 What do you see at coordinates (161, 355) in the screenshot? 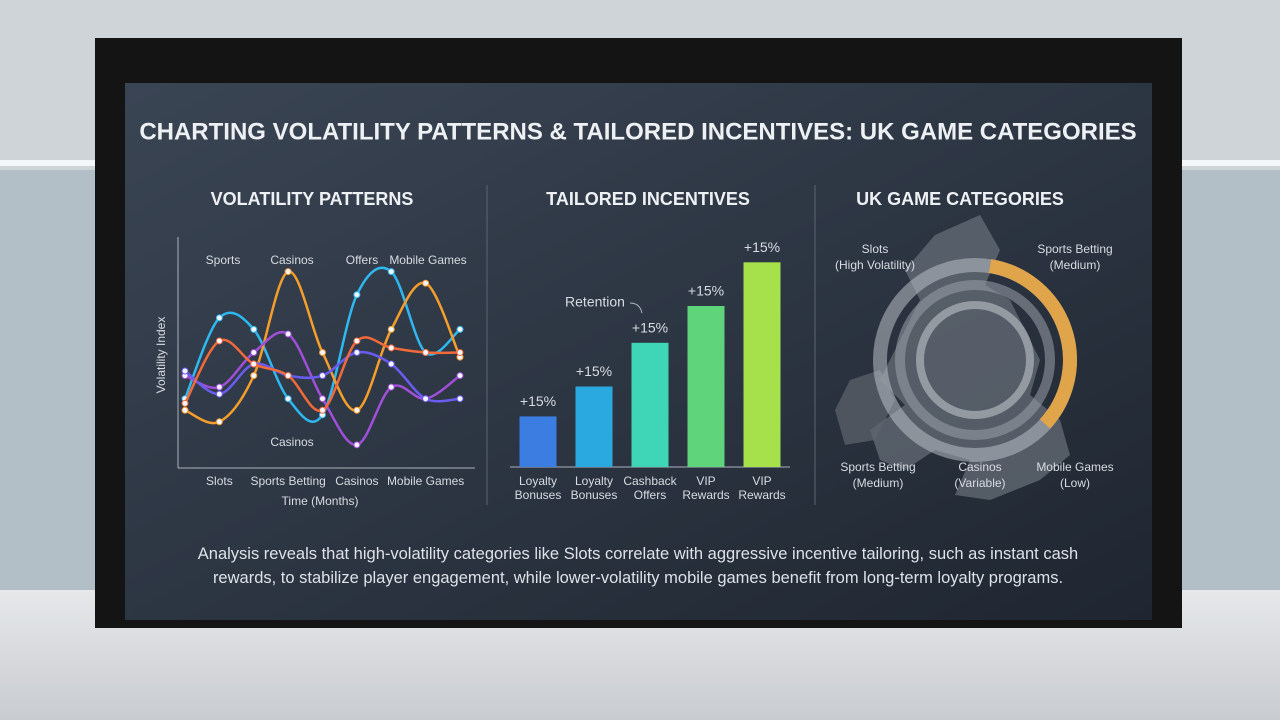
I see `y-axis-label: Volatility Index` at bounding box center [161, 355].